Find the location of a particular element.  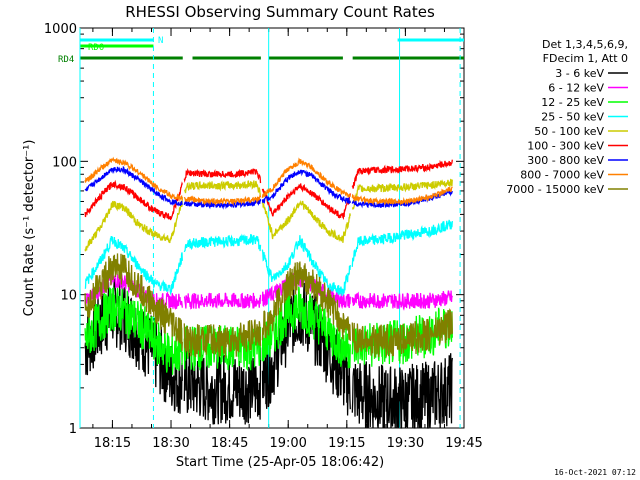

chart-title: RHESSI Observing Summary Count Rates is located at coordinates (280, 12).